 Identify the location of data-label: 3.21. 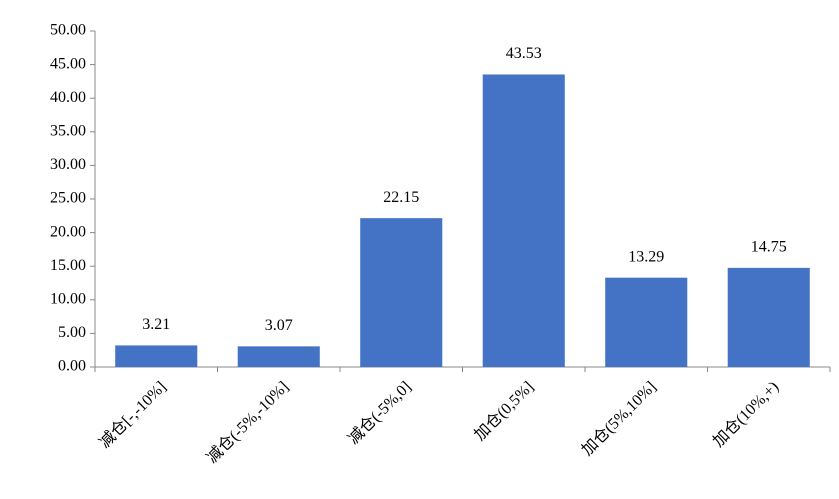
(156, 324).